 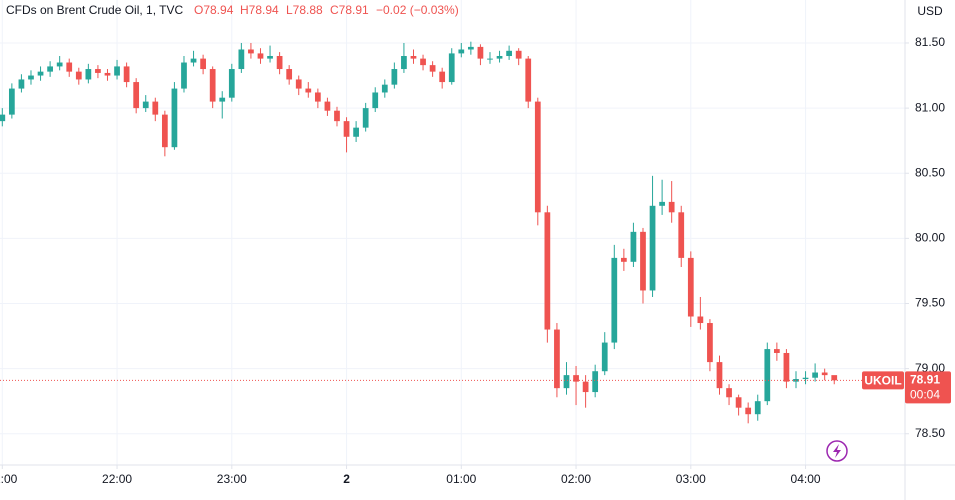 What do you see at coordinates (417, 10) in the screenshot?
I see `change: −0.02 (−0.03%)` at bounding box center [417, 10].